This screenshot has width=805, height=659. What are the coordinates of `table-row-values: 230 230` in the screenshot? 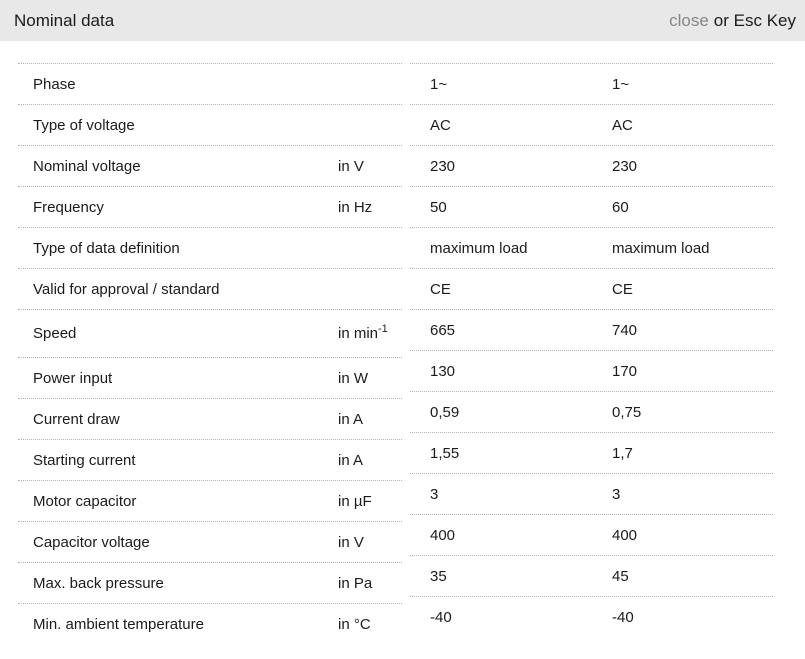 It's located at (591, 165).